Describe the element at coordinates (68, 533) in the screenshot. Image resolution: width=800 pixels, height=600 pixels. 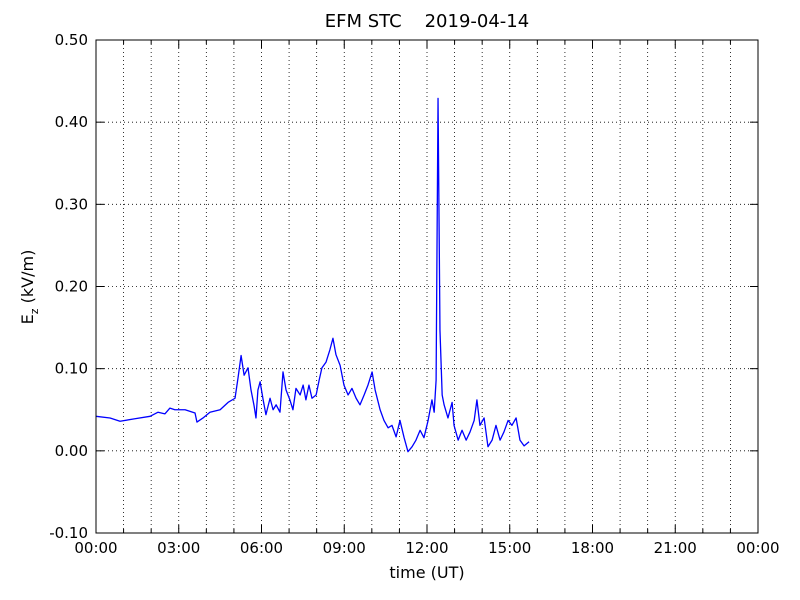
I see `y-tick-label: -0.10` at that location.